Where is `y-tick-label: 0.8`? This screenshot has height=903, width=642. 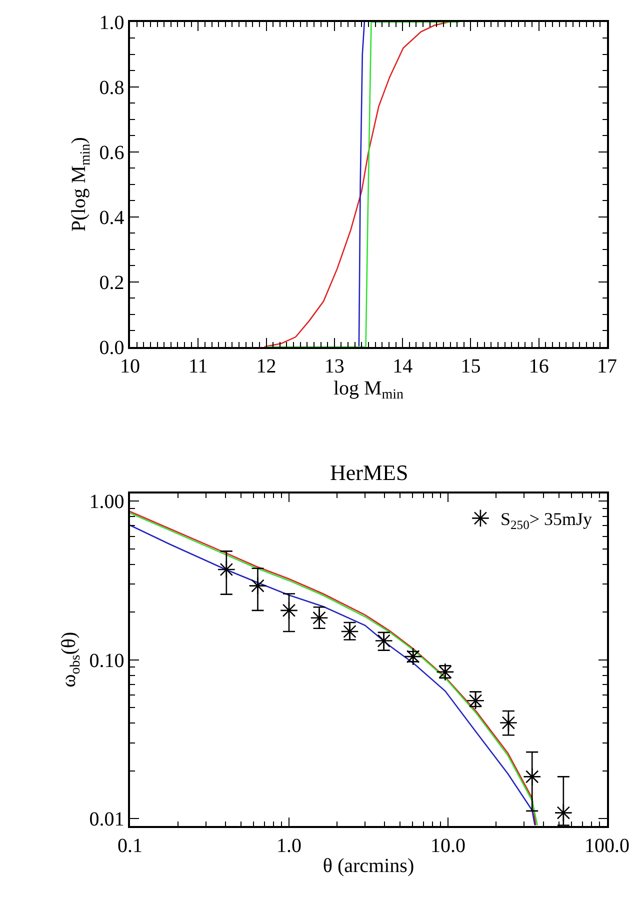
y-tick-label: 0.8 is located at coordinates (111, 87).